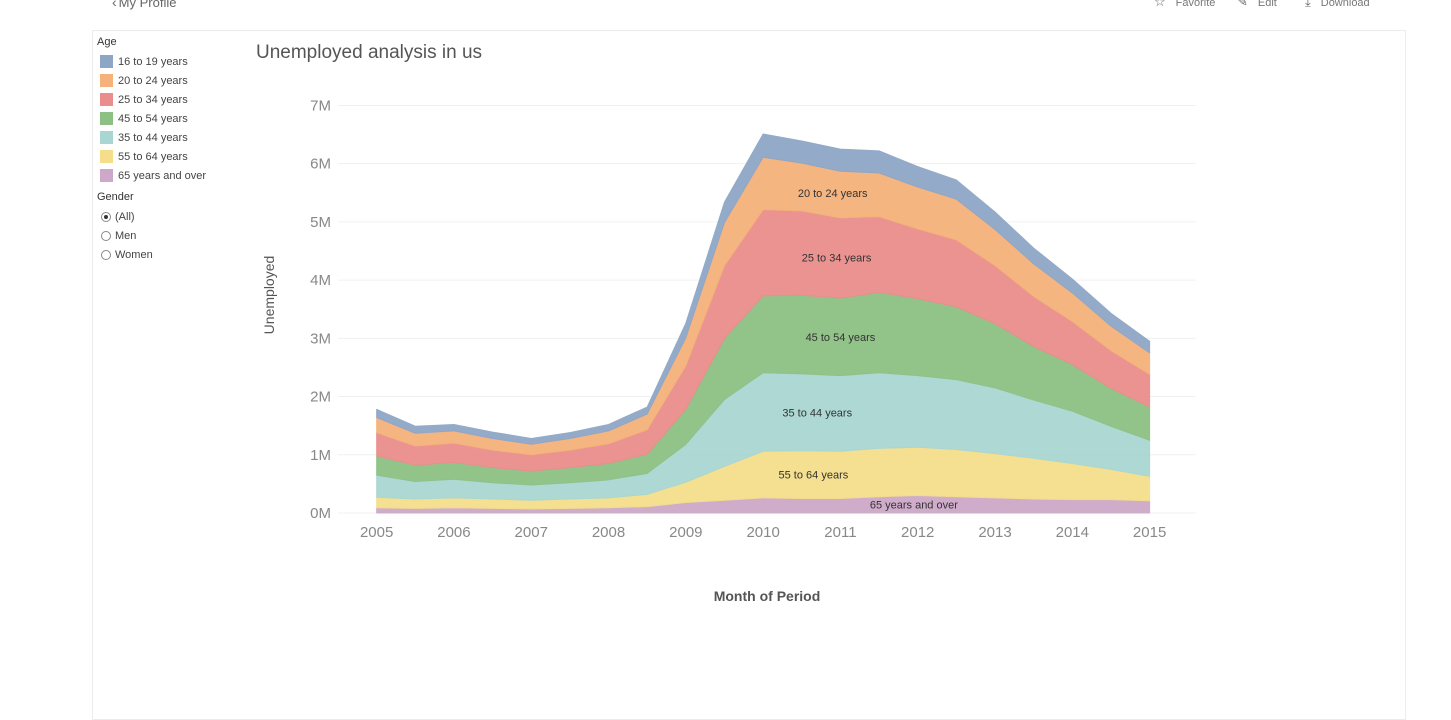  What do you see at coordinates (1072, 532) in the screenshot?
I see `x-tick-label: 2014` at bounding box center [1072, 532].